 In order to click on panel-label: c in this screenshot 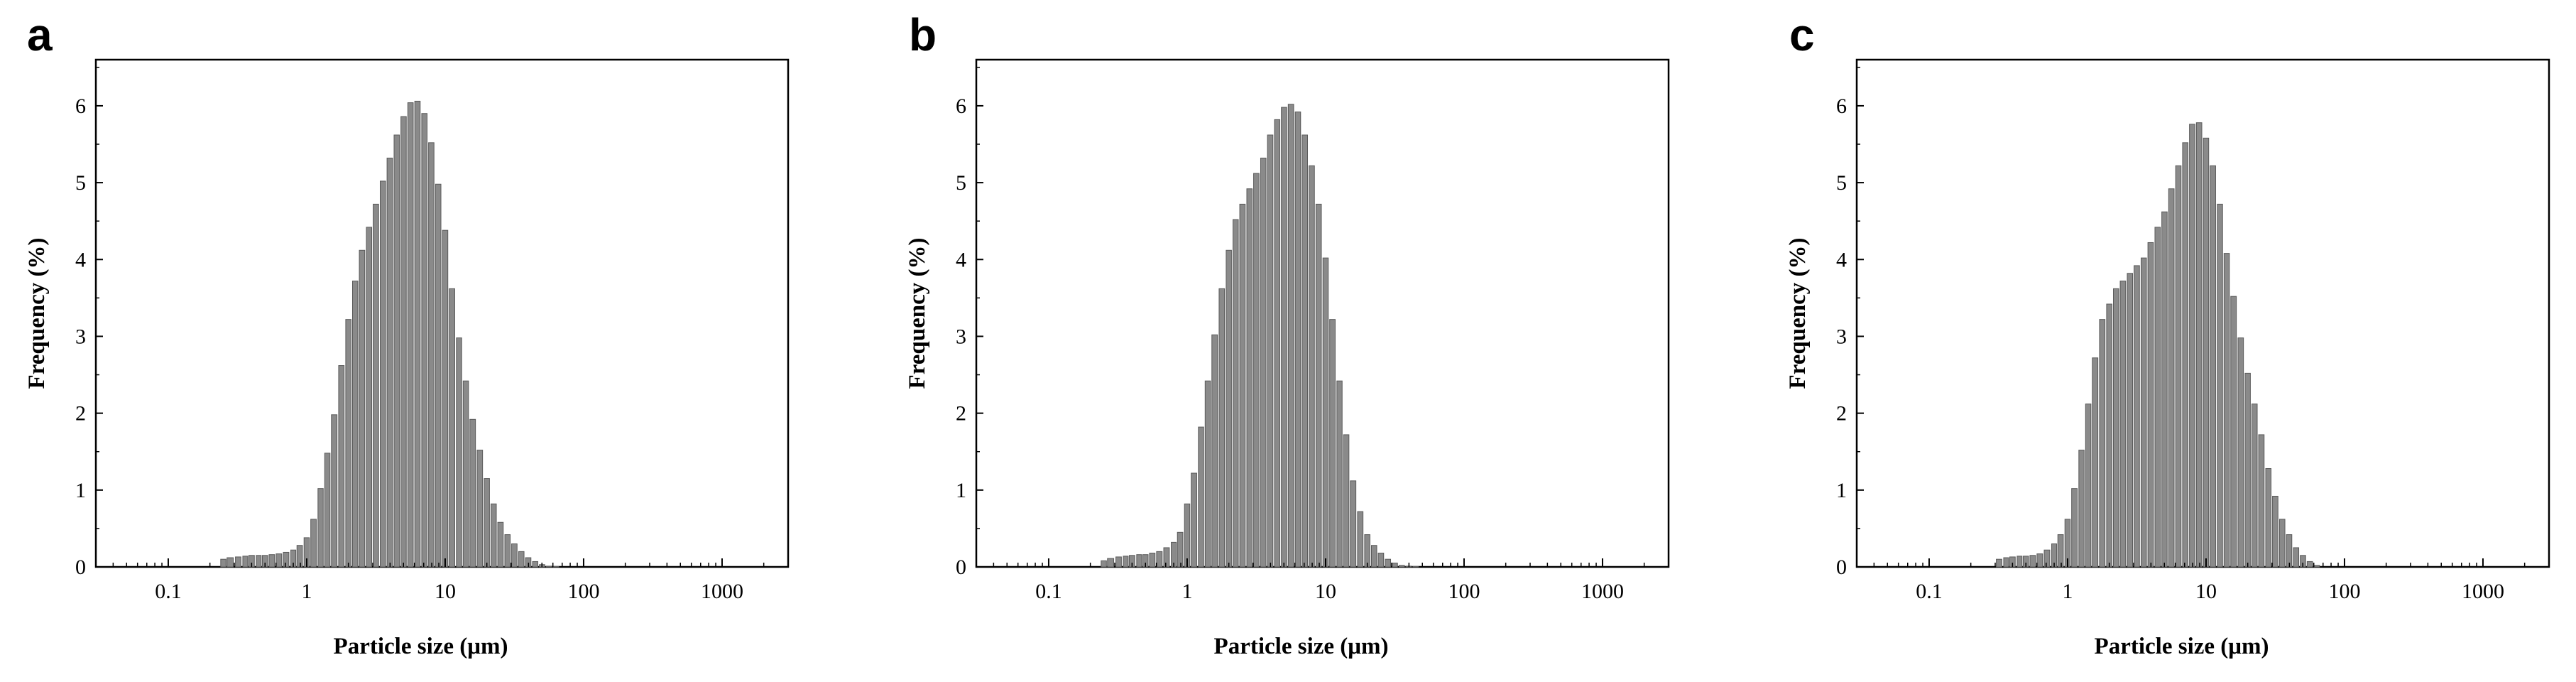, I will do `click(1802, 34)`.